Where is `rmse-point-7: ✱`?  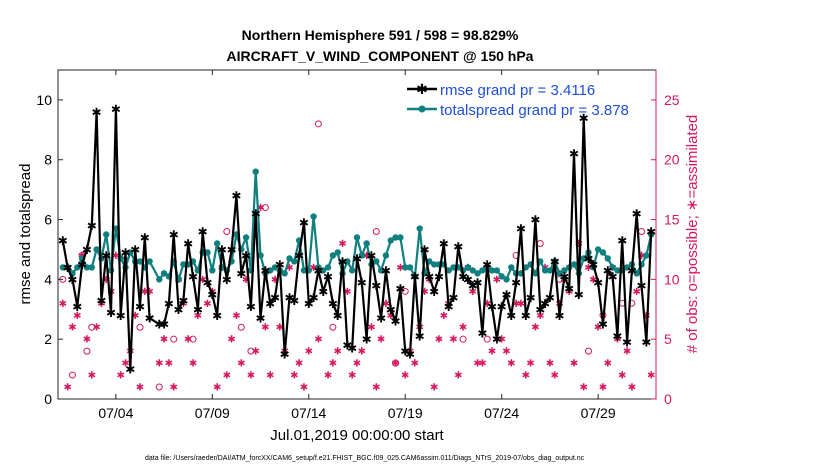
rmse-point-7: ✱ is located at coordinates (97, 112).